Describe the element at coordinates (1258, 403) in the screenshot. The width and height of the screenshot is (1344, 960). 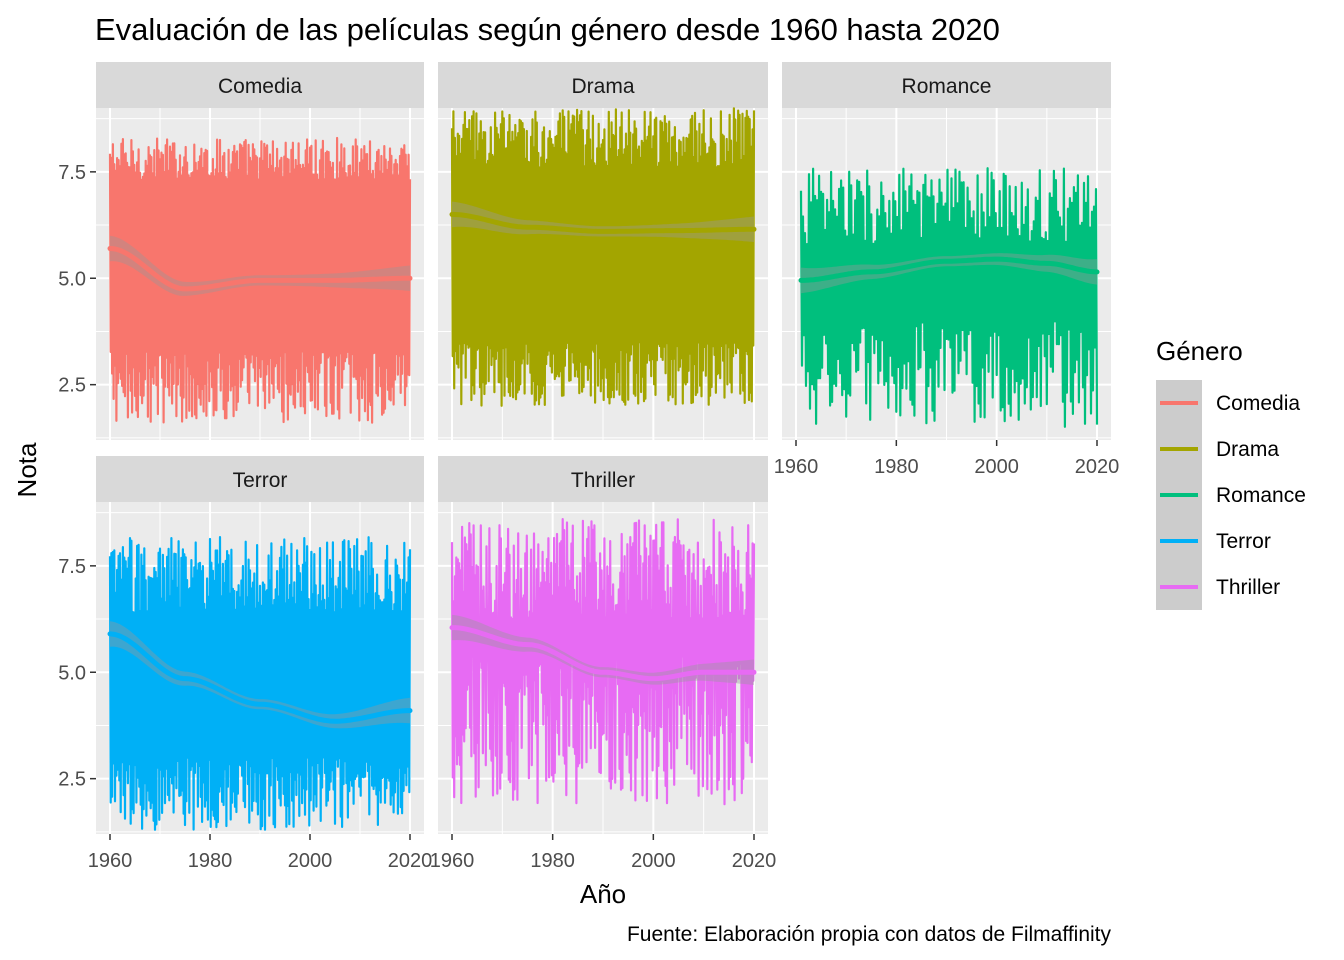
I see `legend-label: Comedia` at that location.